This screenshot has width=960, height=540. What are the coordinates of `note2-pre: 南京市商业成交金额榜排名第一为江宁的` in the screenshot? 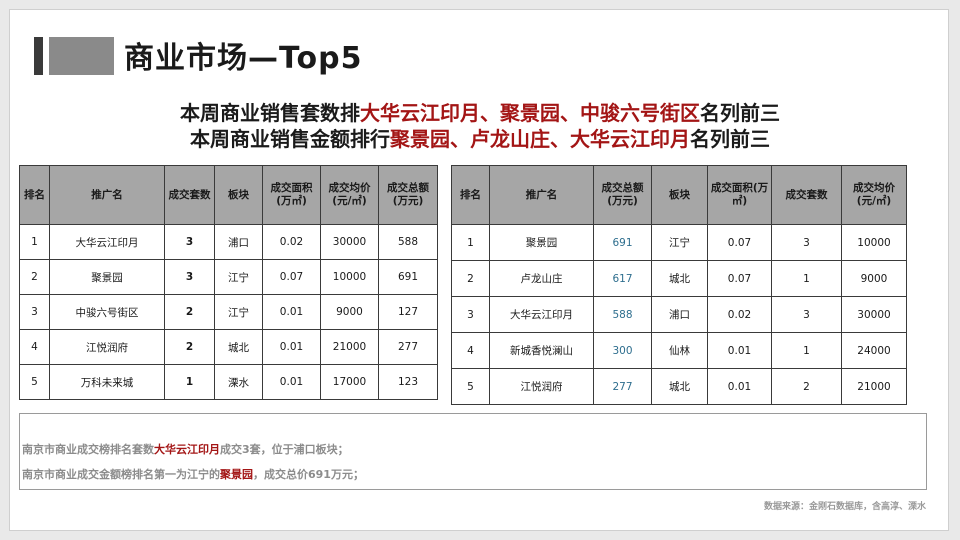 It's located at (121, 474).